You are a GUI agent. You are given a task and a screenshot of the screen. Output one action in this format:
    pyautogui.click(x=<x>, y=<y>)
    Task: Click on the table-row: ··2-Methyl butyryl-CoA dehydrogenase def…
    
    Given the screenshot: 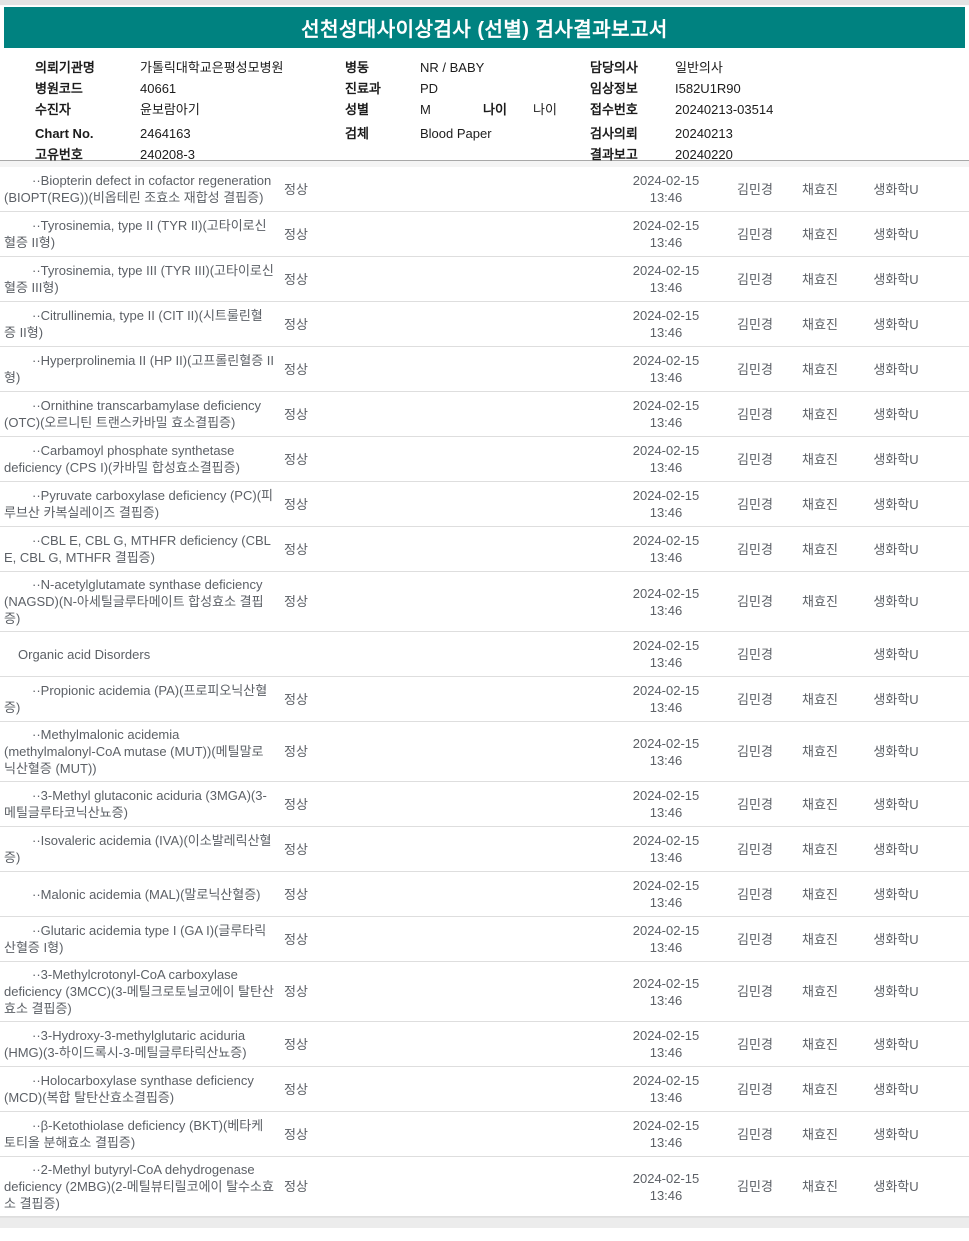 What is the action you would take?
    pyautogui.click(x=484, y=1187)
    